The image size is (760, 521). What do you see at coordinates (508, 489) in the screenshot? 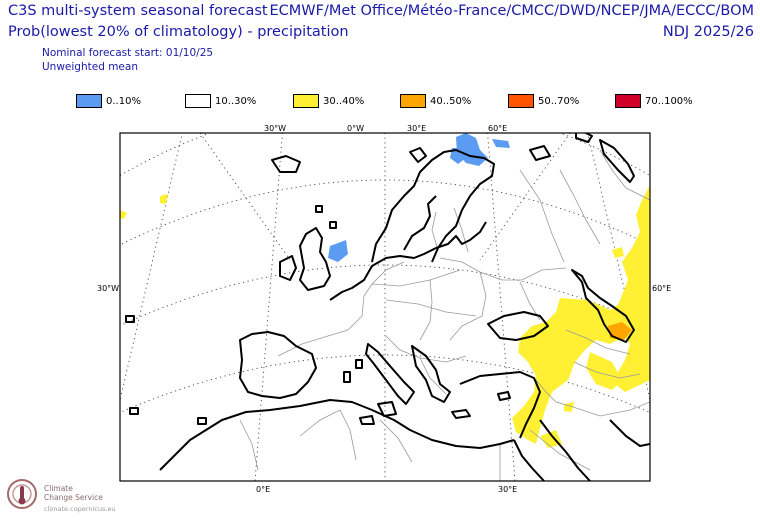
I see `bottom-label-30e: 30°E` at bounding box center [508, 489].